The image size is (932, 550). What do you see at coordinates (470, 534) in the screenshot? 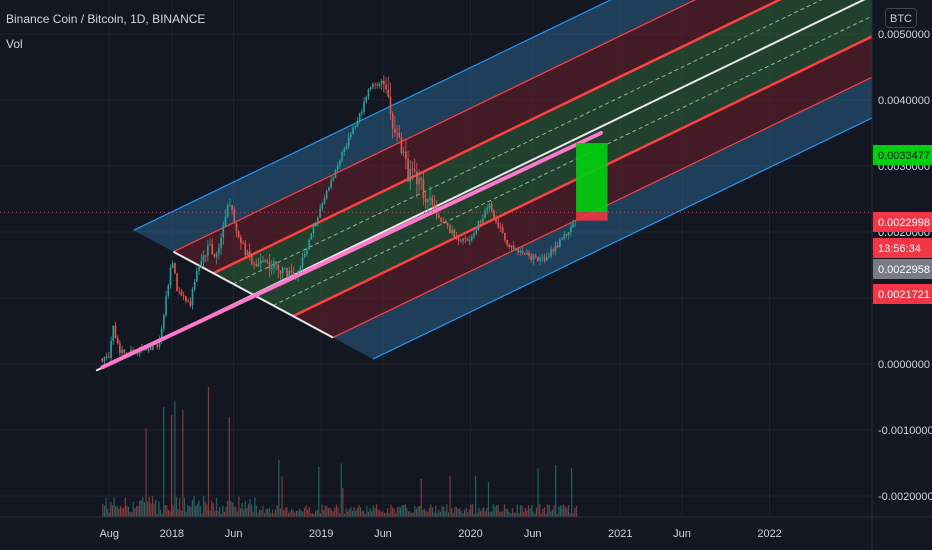
I see `x-tick-label: 2020` at bounding box center [470, 534].